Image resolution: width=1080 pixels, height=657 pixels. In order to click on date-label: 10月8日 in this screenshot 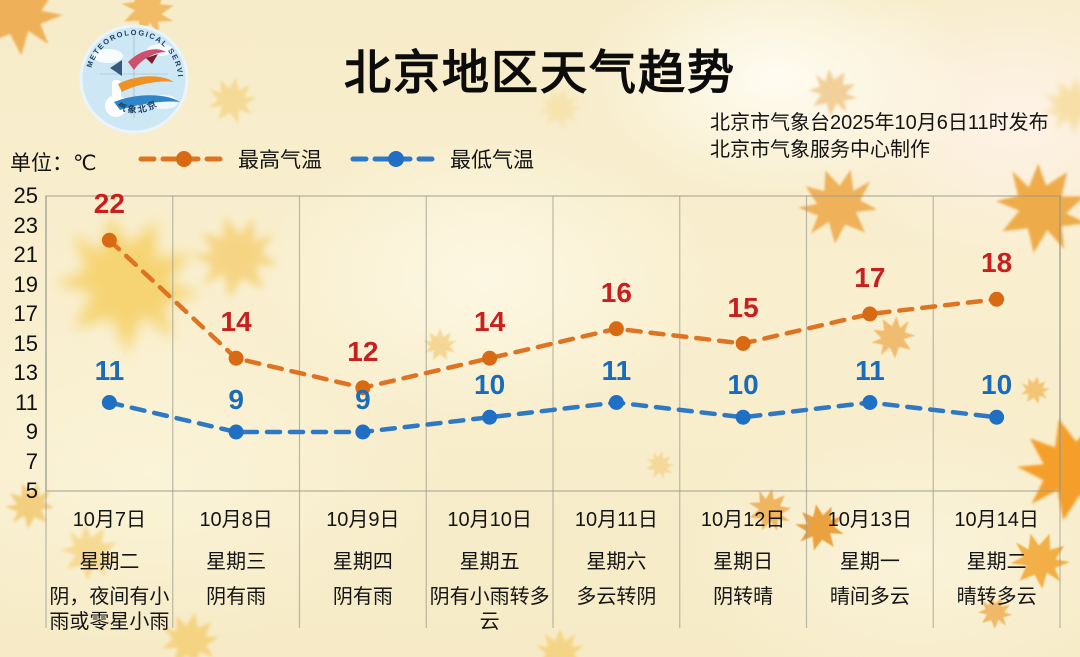, I will do `click(236, 520)`.